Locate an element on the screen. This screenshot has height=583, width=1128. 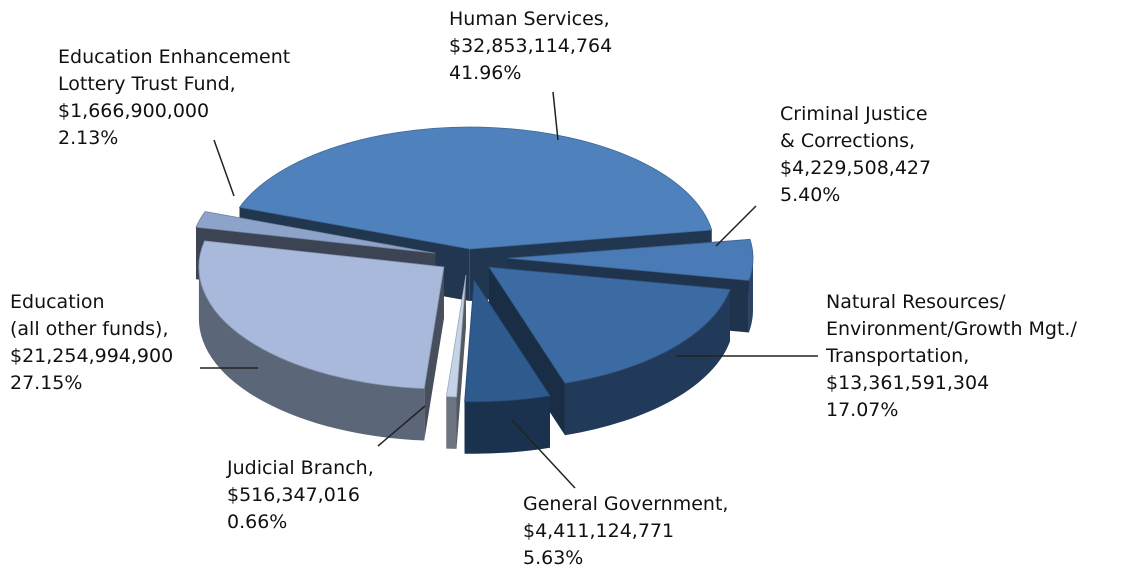
label-name-line1: Natural Resources/ is located at coordinates (916, 302).